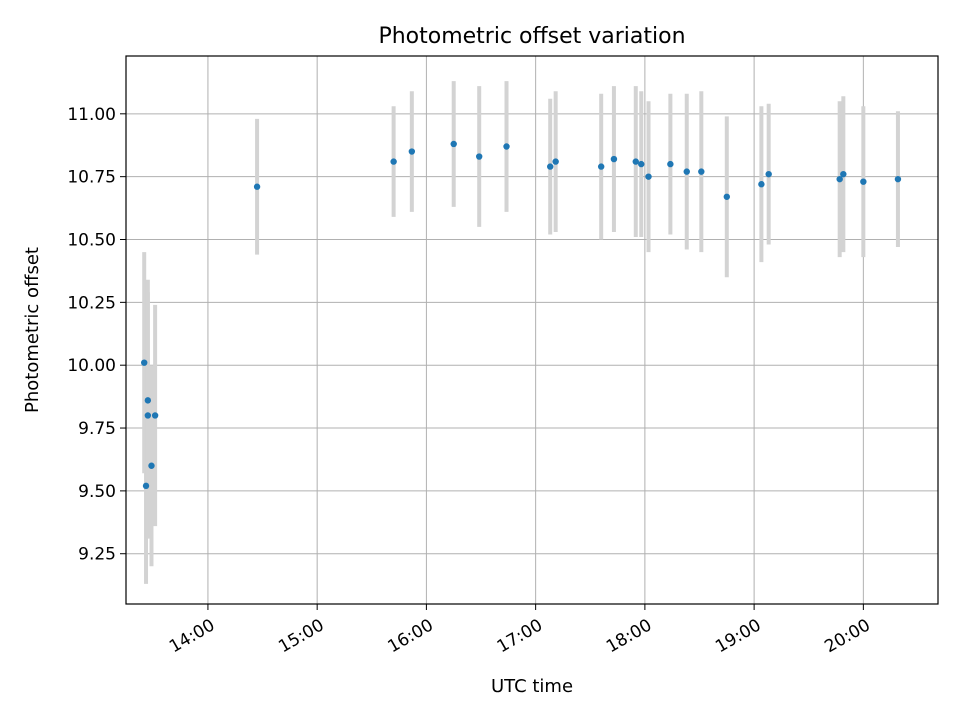  I want to click on y-tick-label: 10.25, so click(91, 303).